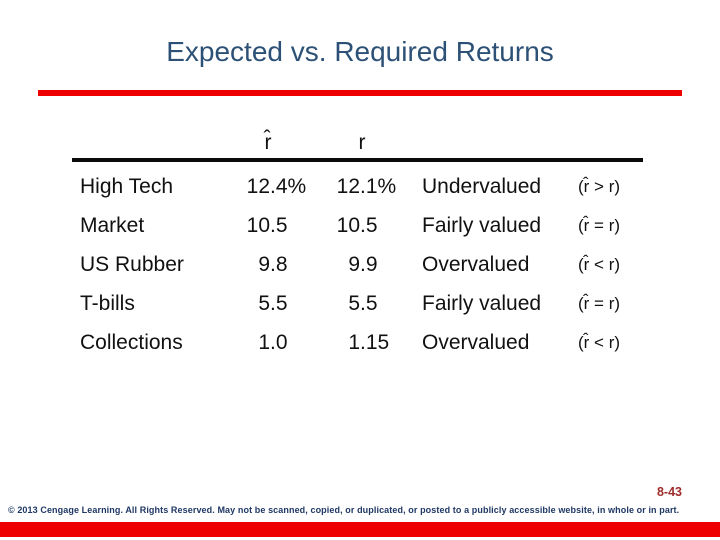  What do you see at coordinates (669, 492) in the screenshot?
I see `slide-number: 8-43` at bounding box center [669, 492].